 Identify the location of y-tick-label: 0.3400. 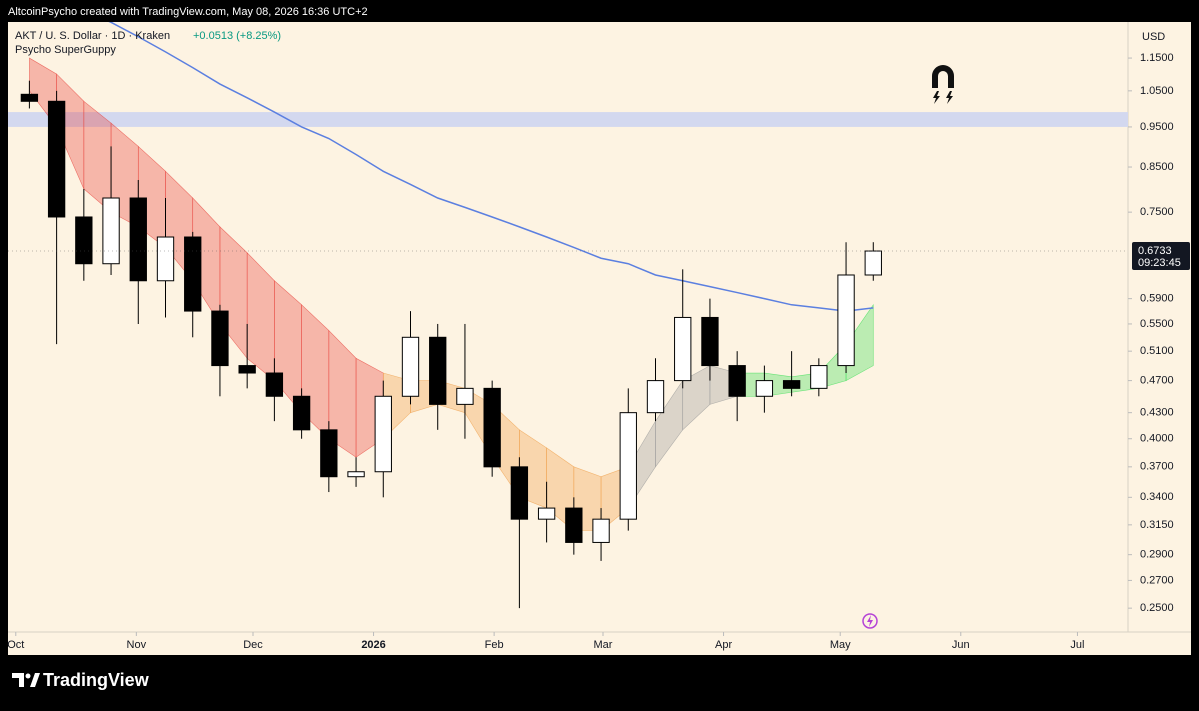
(1157, 497).